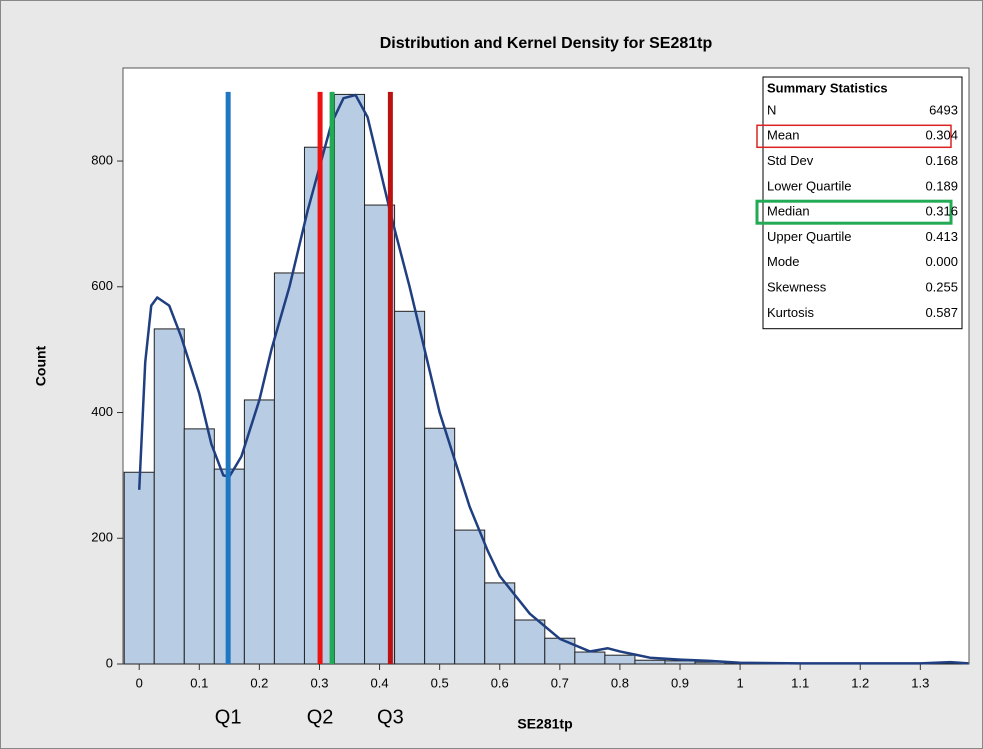 This screenshot has height=749, width=983. Describe the element at coordinates (943, 109) in the screenshot. I see `inset-value: 6493` at that location.